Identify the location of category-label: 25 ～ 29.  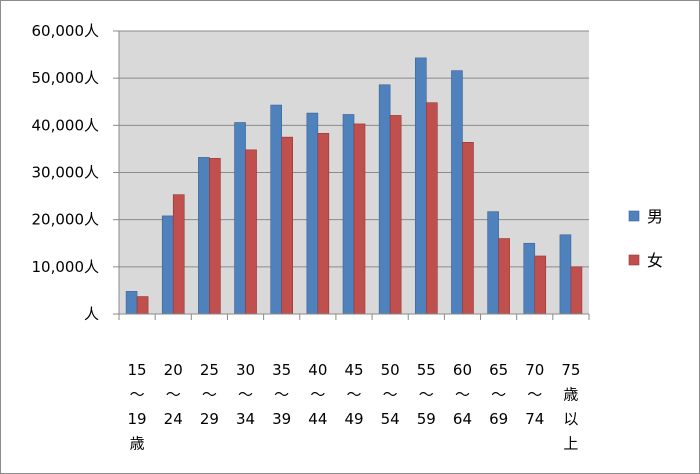
(209, 394).